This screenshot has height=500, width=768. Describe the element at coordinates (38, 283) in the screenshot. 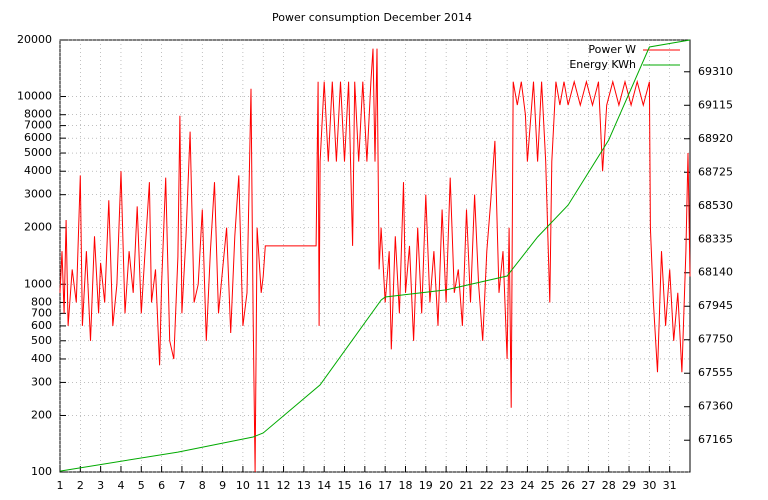

I see `y-tick-label: 1000` at that location.